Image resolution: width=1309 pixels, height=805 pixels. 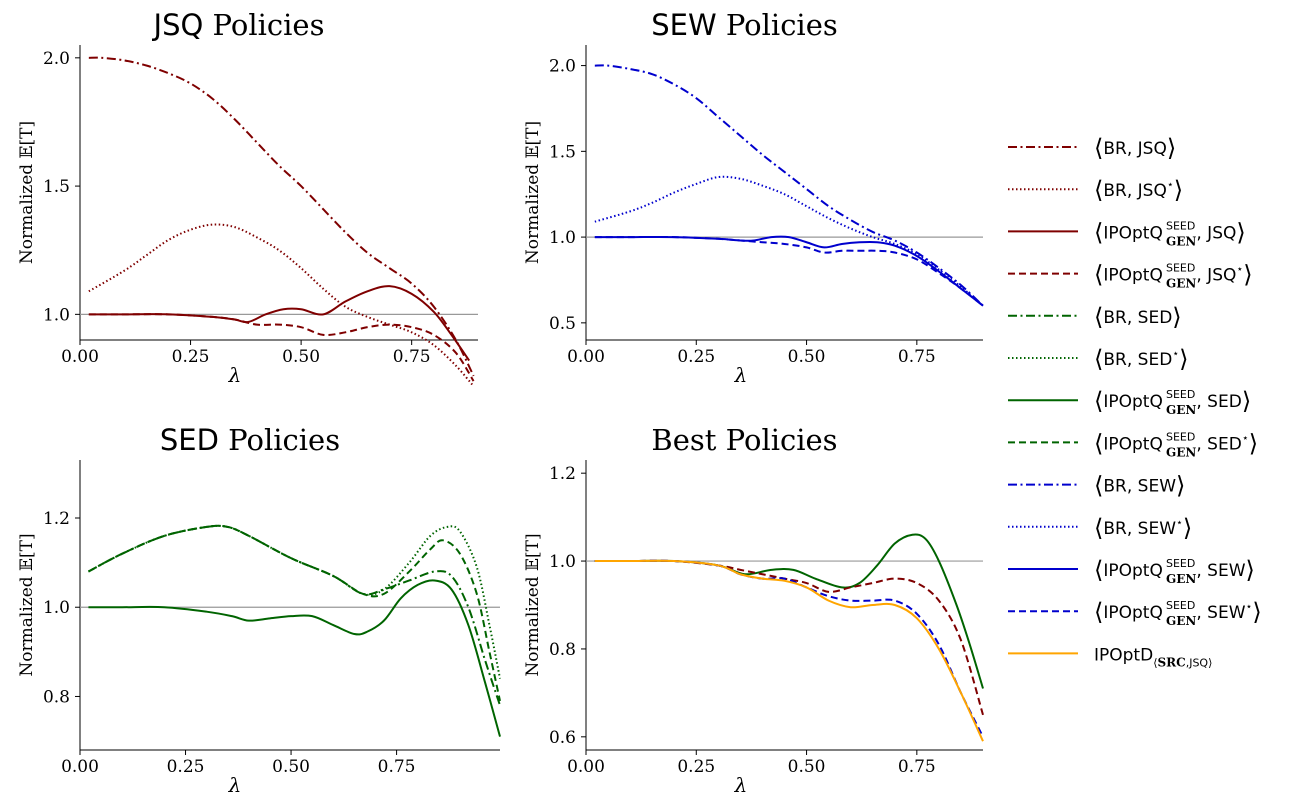 I want to click on legend-label: ⟨BR, JSQ⋆⟩, so click(x=1138, y=190).